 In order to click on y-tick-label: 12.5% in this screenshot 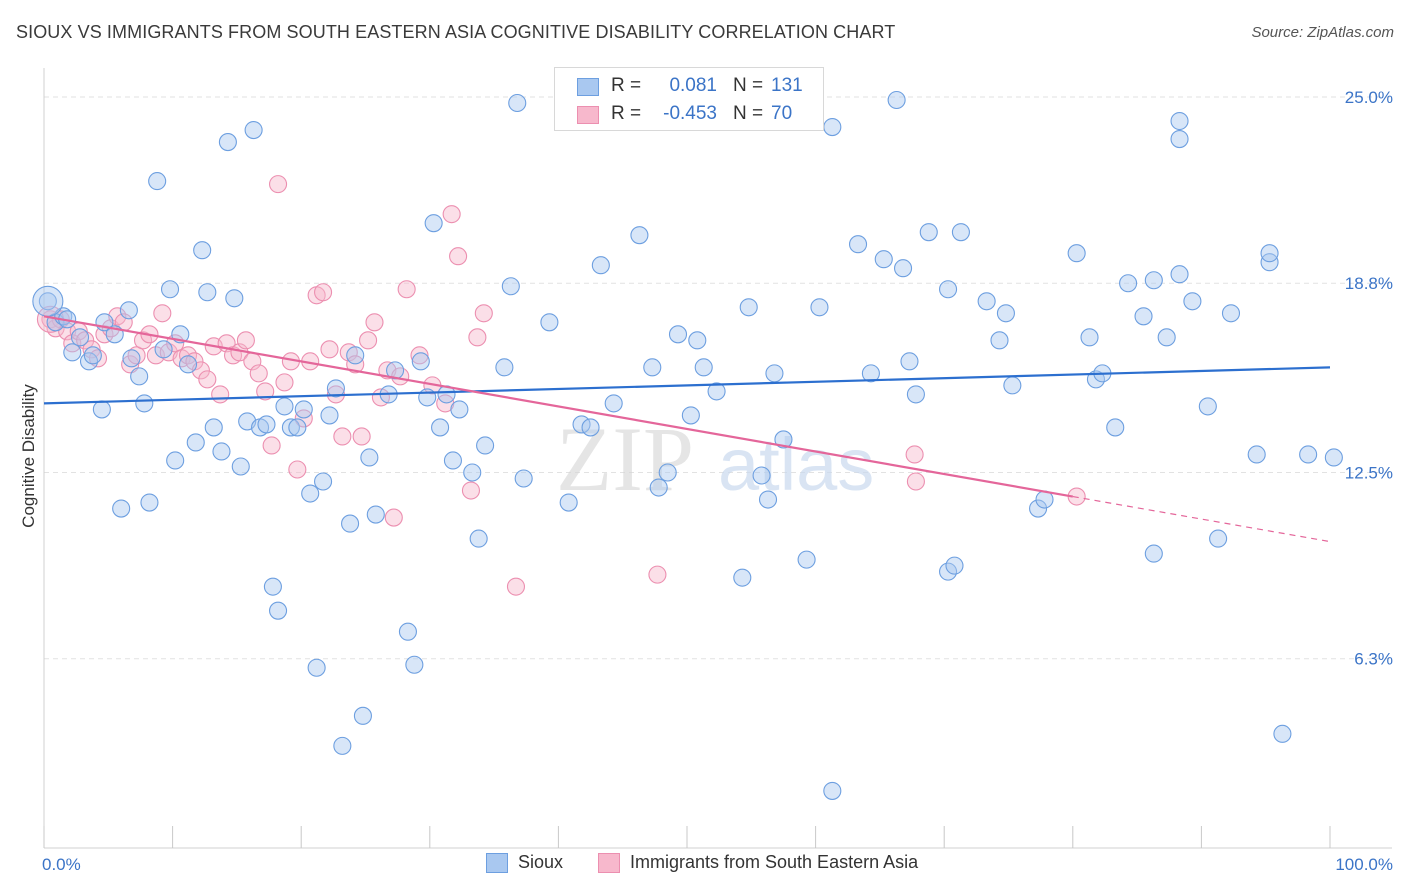, I will do `click(1369, 473)`.